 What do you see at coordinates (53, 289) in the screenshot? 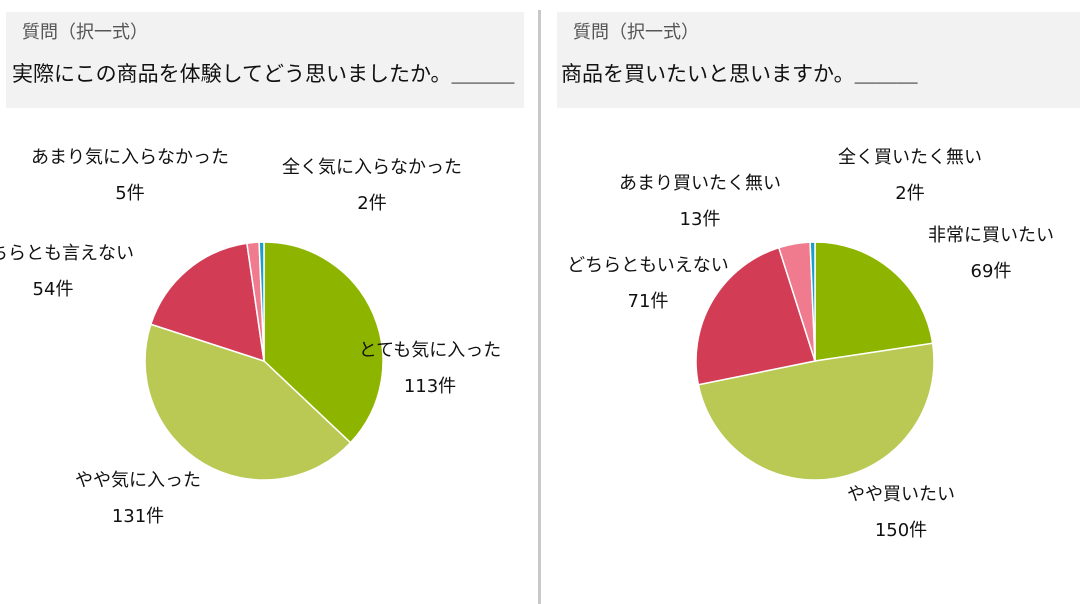
I see `slice-count-label: 54件` at bounding box center [53, 289].